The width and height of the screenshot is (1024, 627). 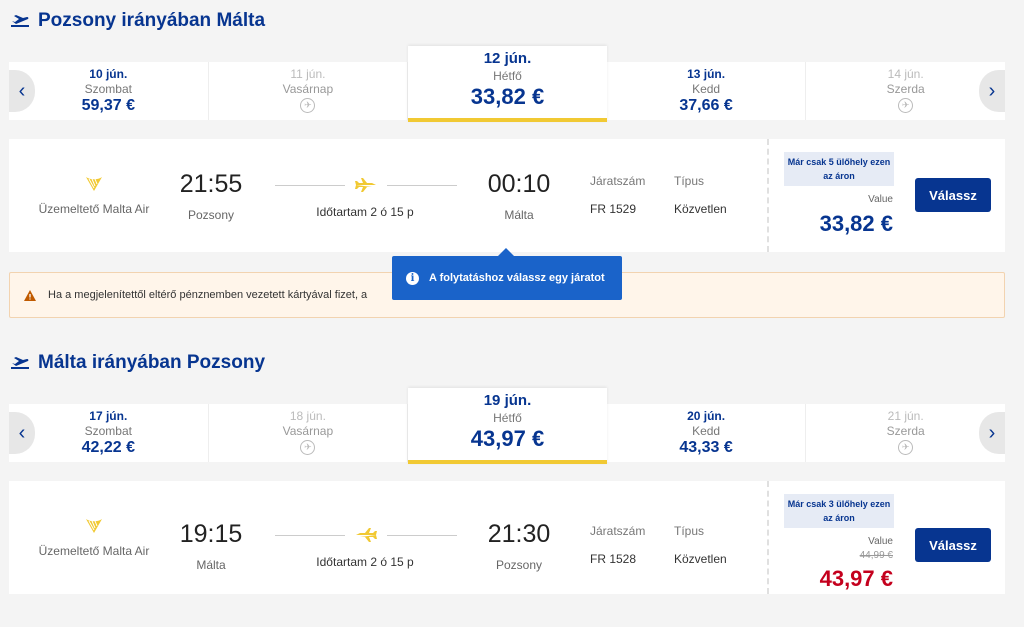 What do you see at coordinates (211, 184) in the screenshot?
I see `departure-time: 21:55` at bounding box center [211, 184].